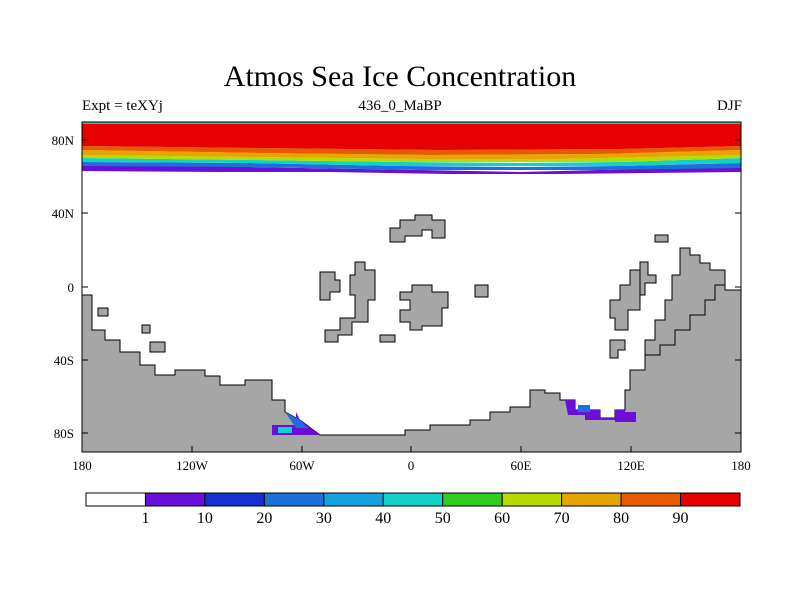 Image resolution: width=800 pixels, height=600 pixels. What do you see at coordinates (302, 465) in the screenshot?
I see `x-tick-label: 60W` at bounding box center [302, 465].